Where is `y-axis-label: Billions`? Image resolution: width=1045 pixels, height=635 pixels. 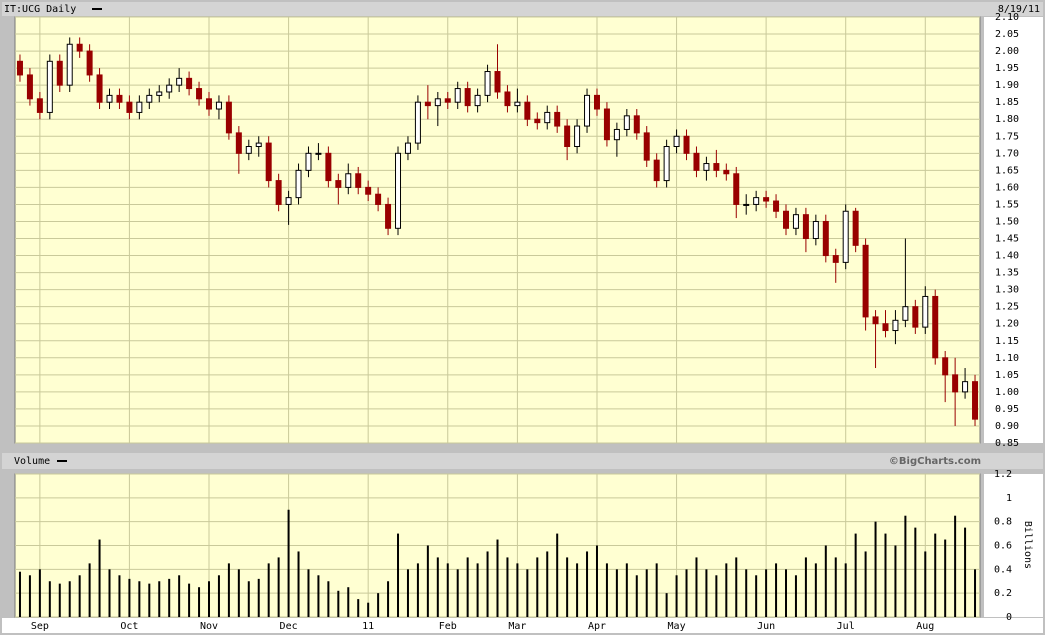 y-axis-label: Billions is located at coordinates (1027, 545).